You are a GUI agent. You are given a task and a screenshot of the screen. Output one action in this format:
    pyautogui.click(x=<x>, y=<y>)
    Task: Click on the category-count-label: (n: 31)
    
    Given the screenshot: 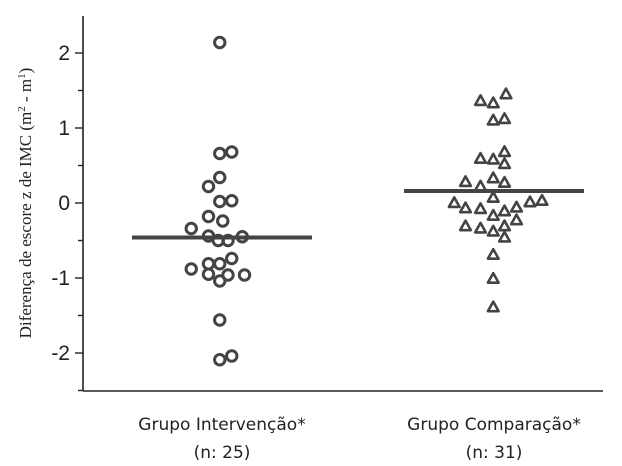 What is the action you would take?
    pyautogui.click(x=494, y=453)
    